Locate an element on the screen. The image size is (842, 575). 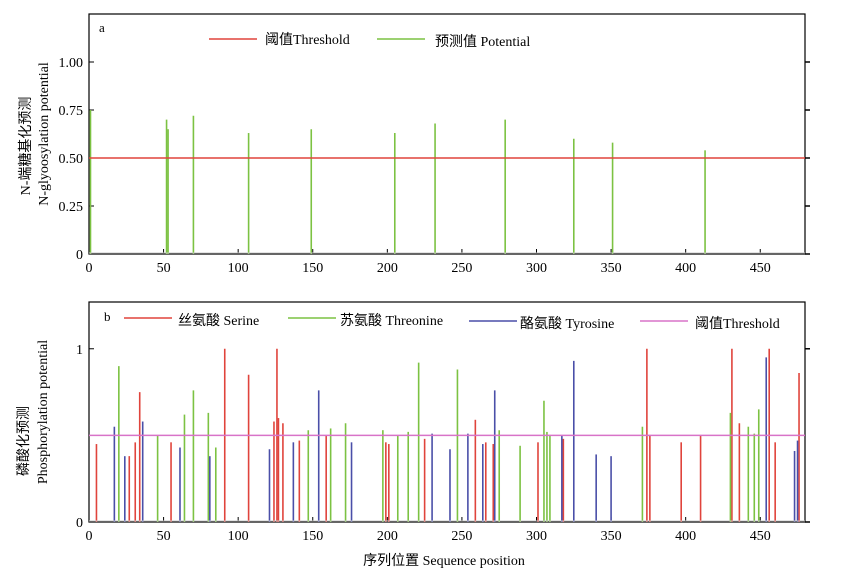
panel-b-ytick-label: 1 is located at coordinates (79, 350).